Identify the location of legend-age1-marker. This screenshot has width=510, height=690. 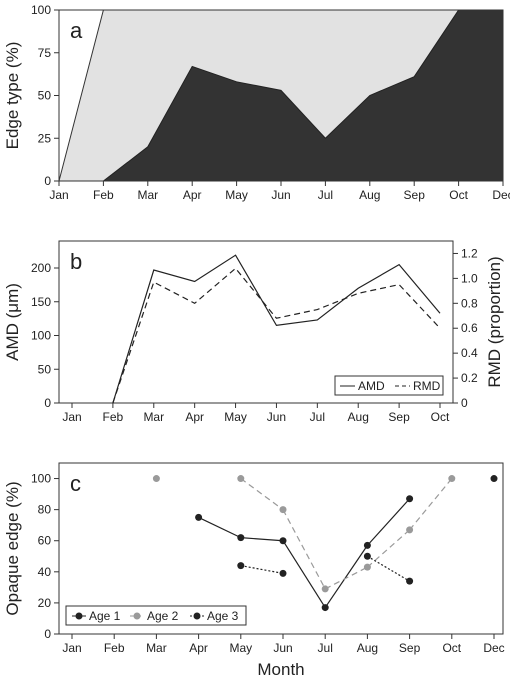
(79, 616).